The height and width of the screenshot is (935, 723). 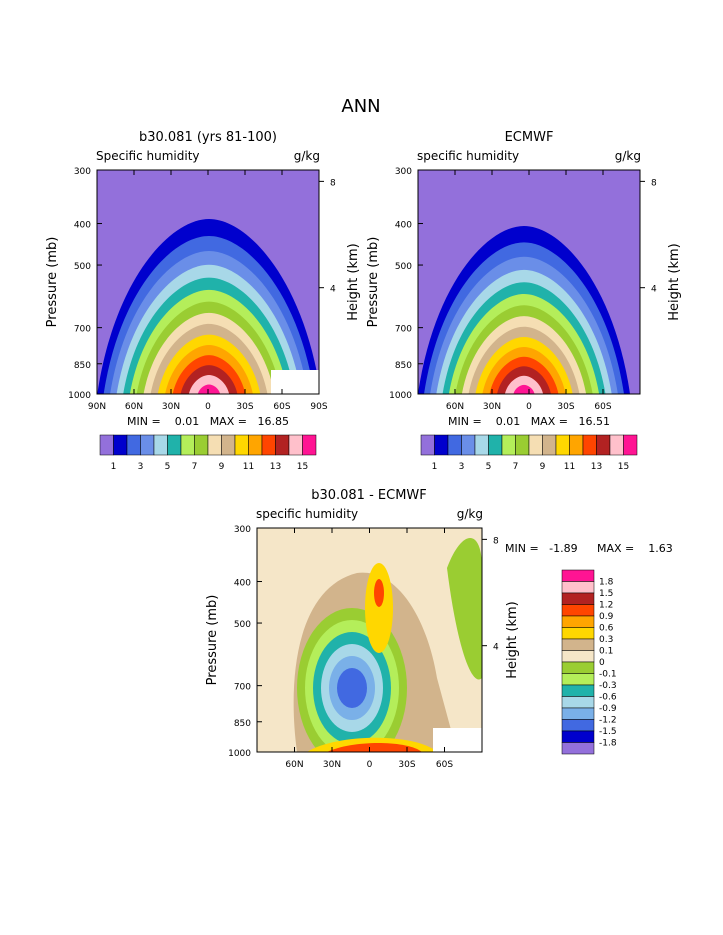 What do you see at coordinates (208, 137) in the screenshot?
I see `panel-model-title: b30.081 (yrs 81-100)` at bounding box center [208, 137].